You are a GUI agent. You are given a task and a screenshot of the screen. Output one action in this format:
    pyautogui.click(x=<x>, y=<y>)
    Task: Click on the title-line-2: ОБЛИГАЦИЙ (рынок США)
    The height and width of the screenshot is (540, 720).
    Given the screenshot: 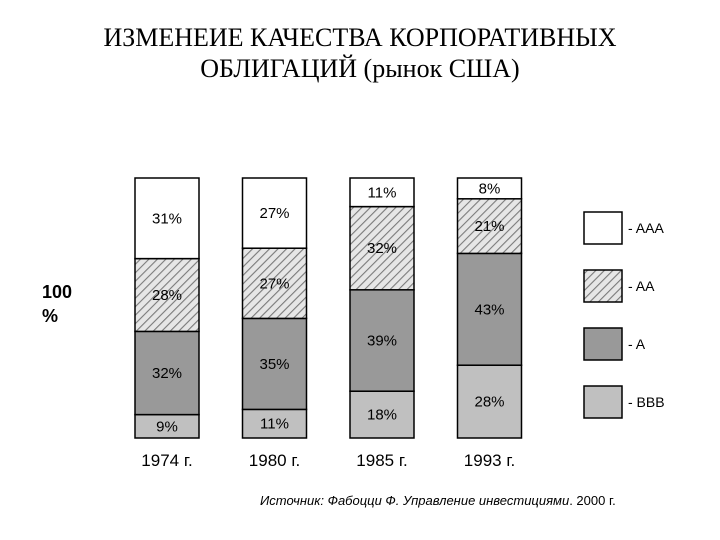 What is the action you would take?
    pyautogui.click(x=360, y=68)
    